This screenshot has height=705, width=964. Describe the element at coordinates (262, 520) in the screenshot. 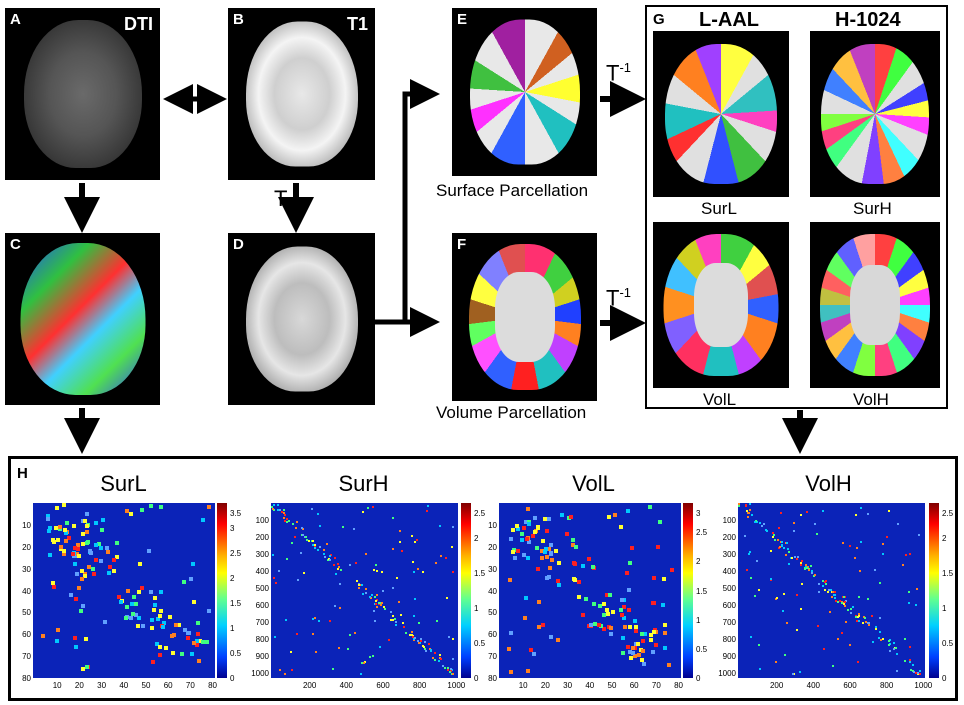

I see `matrix-ytick: 100` at that location.